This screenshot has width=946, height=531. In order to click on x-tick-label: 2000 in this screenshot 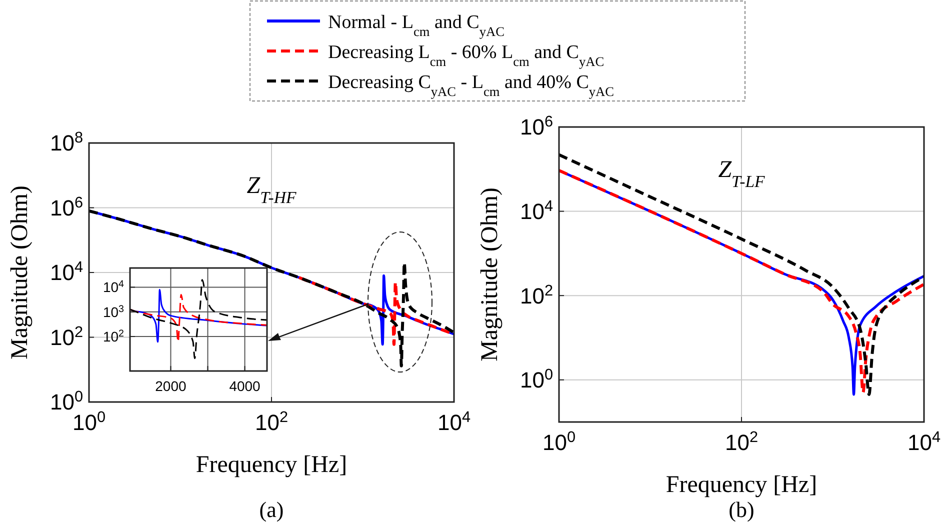, I will do `click(171, 386)`.